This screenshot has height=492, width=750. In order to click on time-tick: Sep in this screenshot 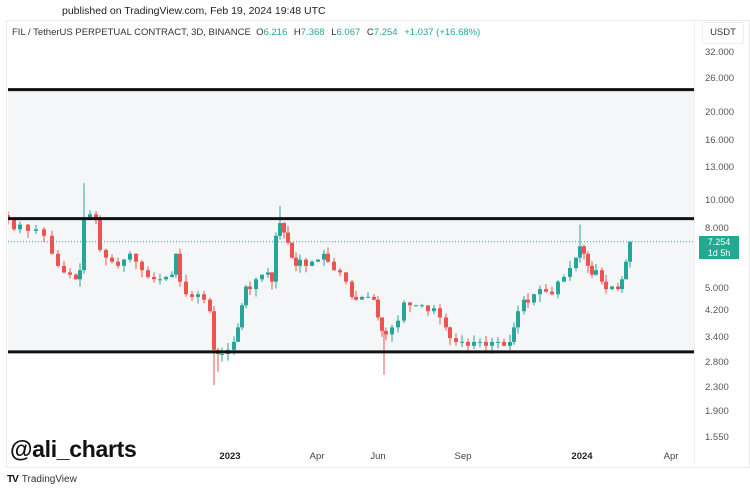, I will do `click(463, 456)`.